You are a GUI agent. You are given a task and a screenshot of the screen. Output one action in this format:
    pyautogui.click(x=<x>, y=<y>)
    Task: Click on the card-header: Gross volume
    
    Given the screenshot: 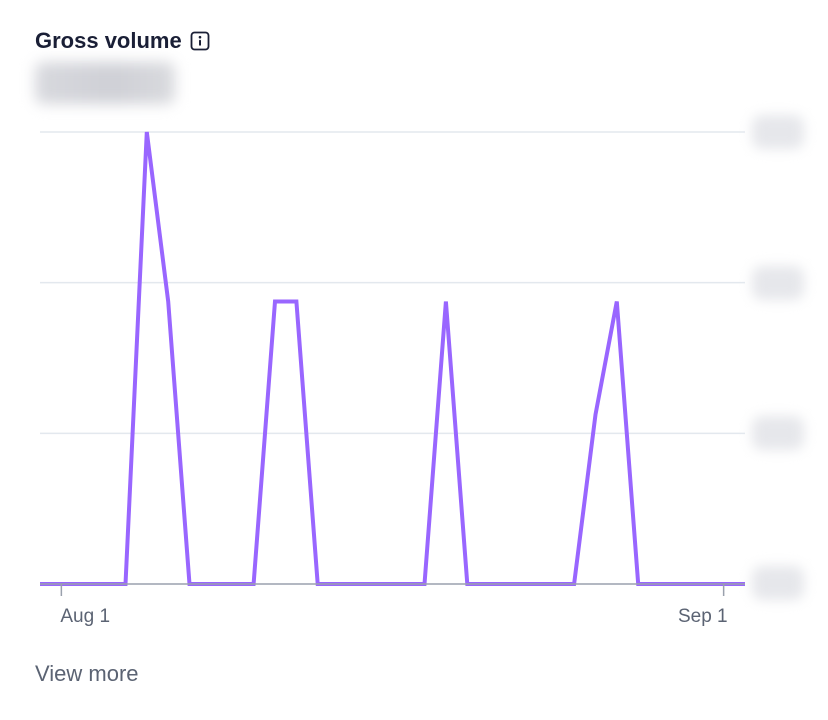 What is the action you would take?
    pyautogui.click(x=122, y=41)
    